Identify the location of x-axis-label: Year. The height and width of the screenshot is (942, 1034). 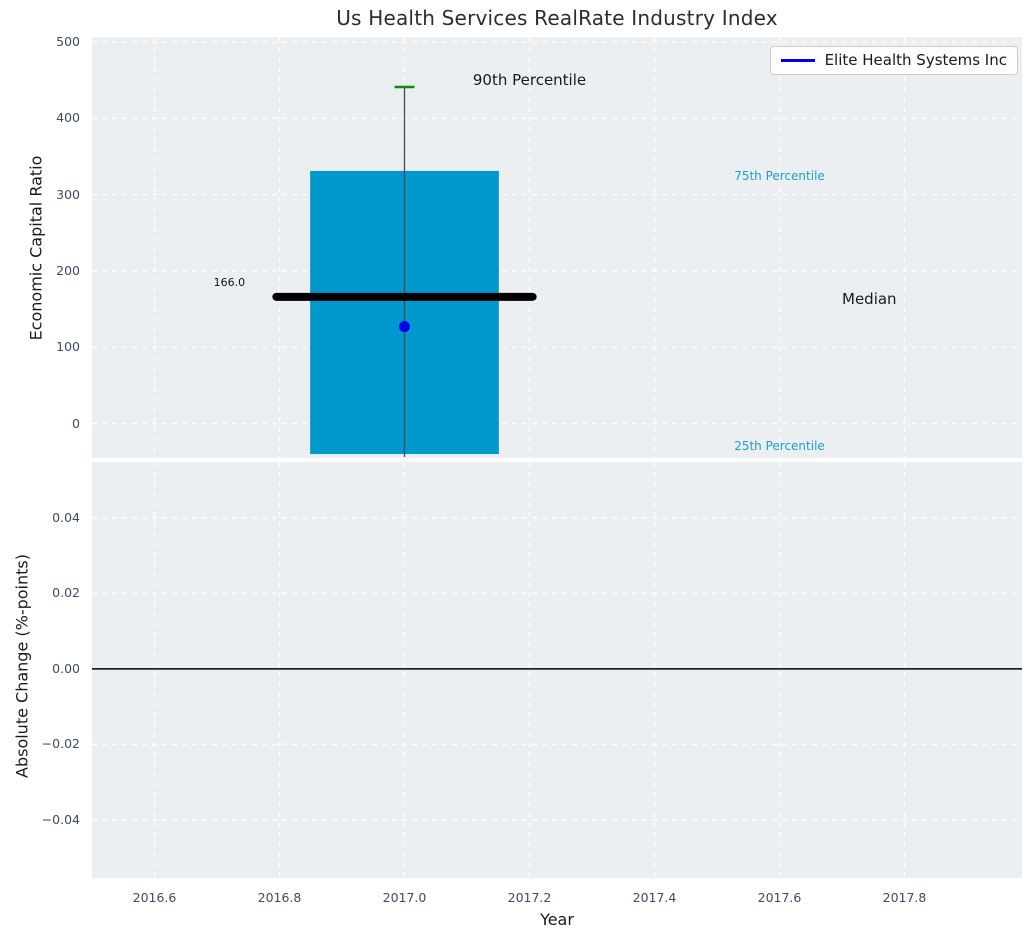
(557, 919).